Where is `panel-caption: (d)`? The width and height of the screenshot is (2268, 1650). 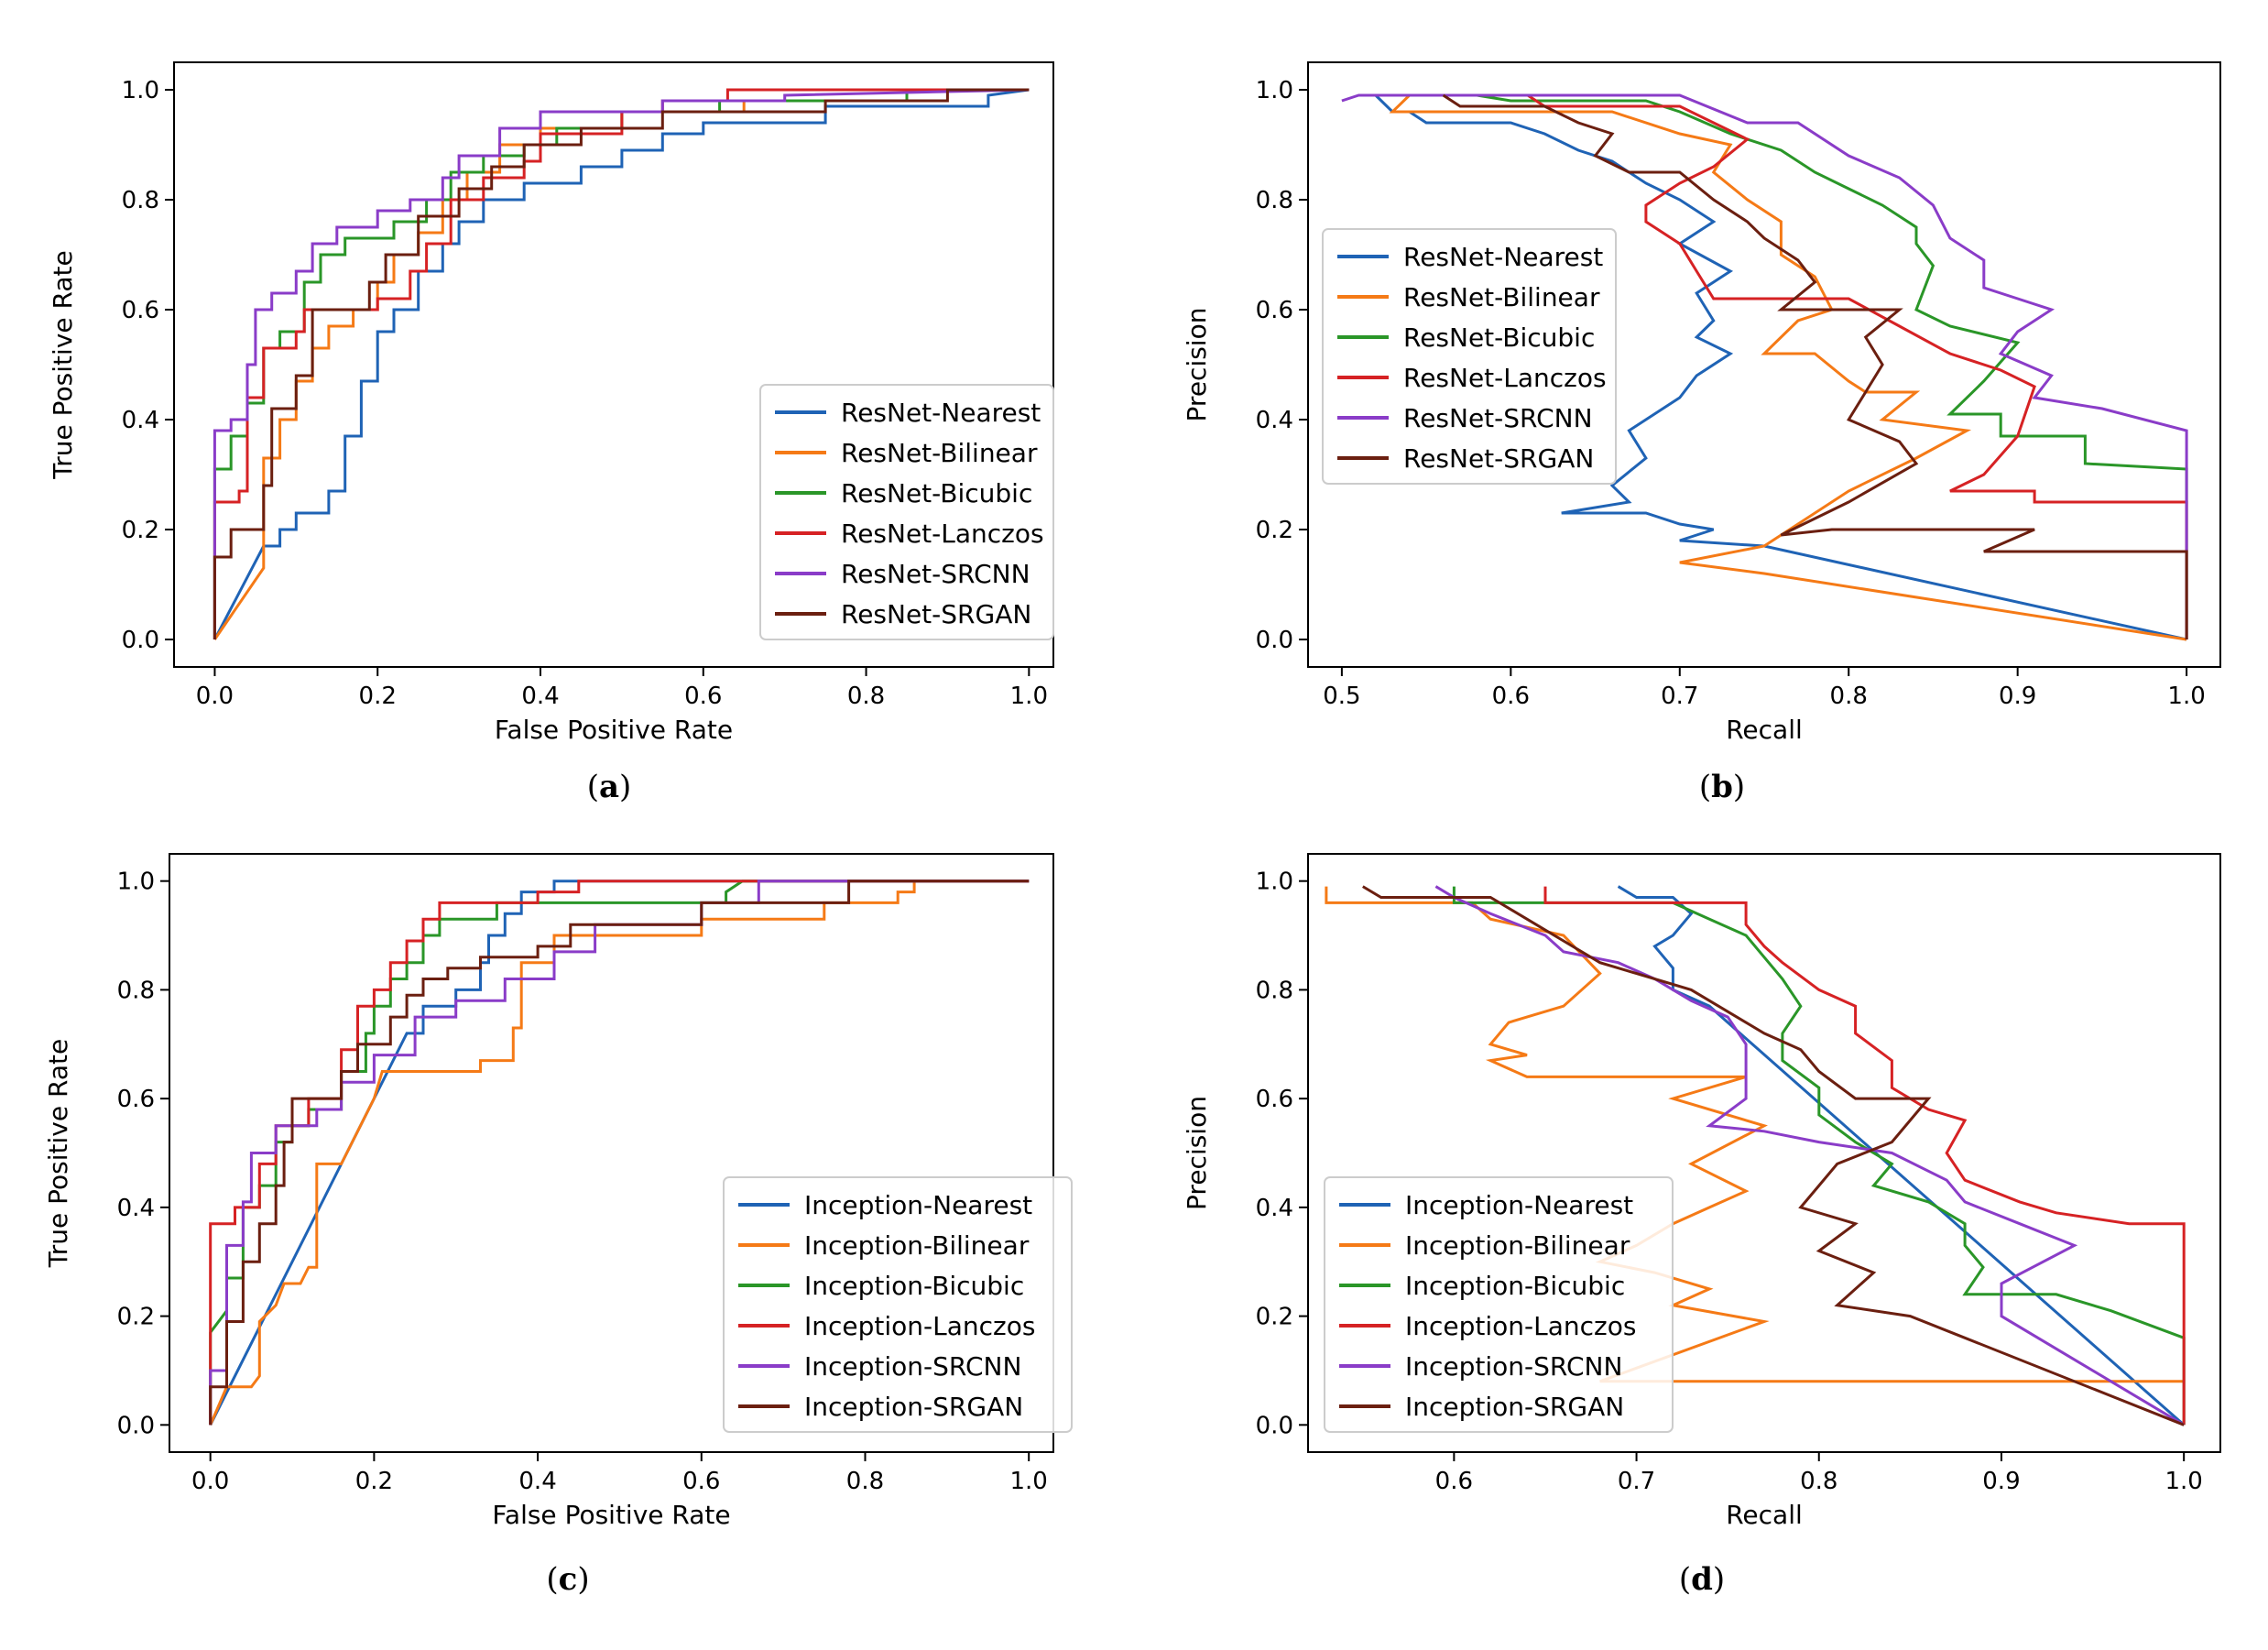 panel-caption: (d) is located at coordinates (1702, 1579).